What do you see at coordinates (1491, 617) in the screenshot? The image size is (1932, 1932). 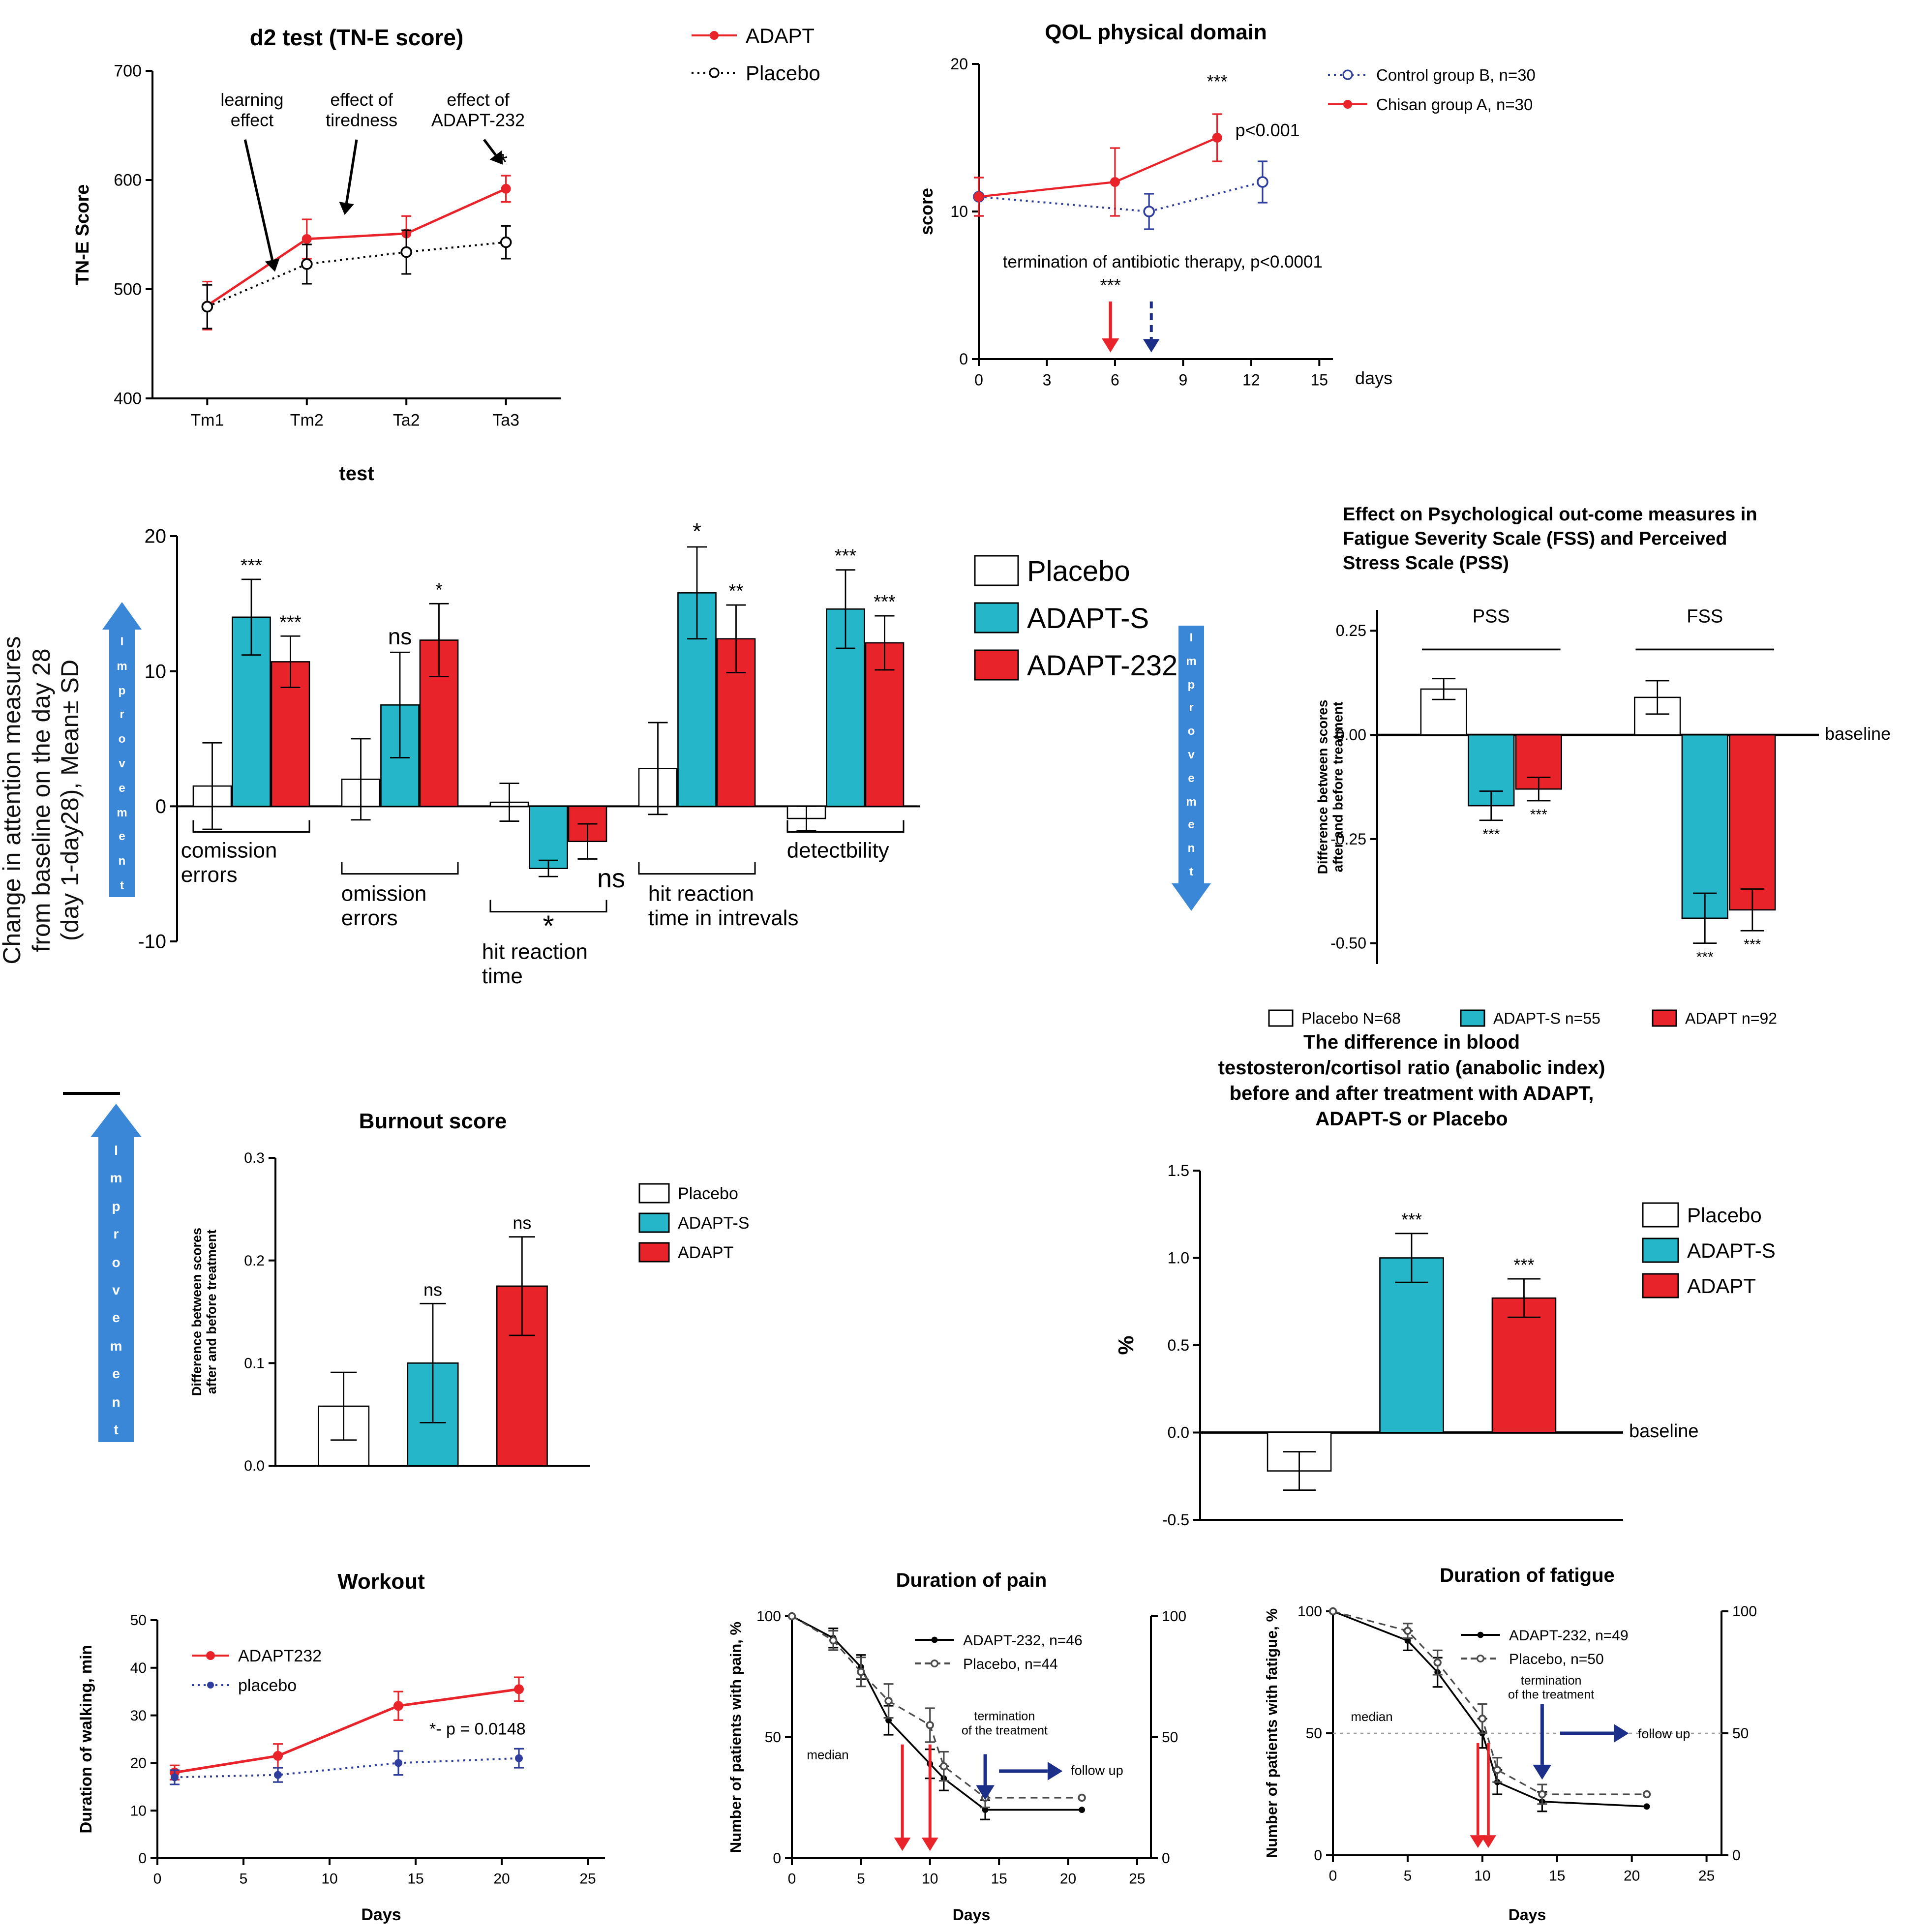 I see `svg-text: PSS` at bounding box center [1491, 617].